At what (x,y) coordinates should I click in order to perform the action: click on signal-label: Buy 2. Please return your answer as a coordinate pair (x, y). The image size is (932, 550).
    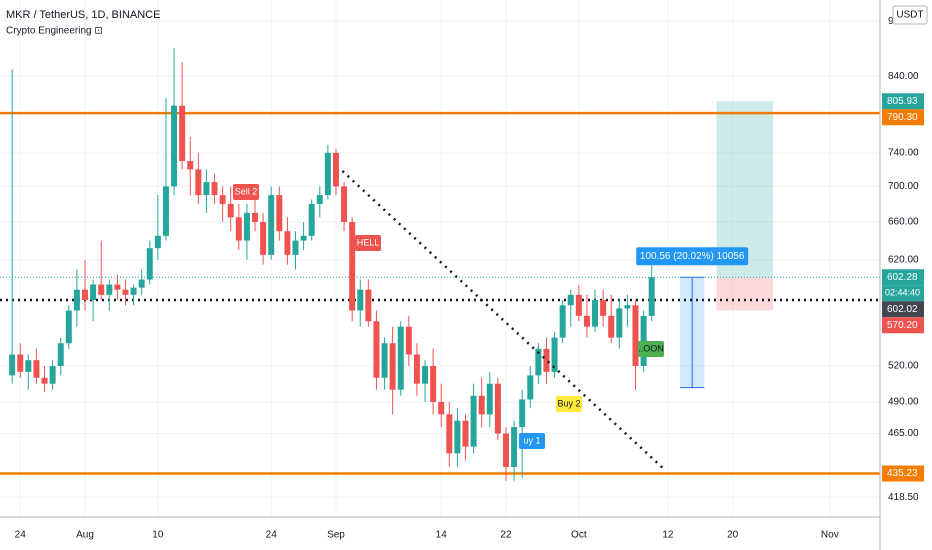
    Looking at the image, I should click on (568, 403).